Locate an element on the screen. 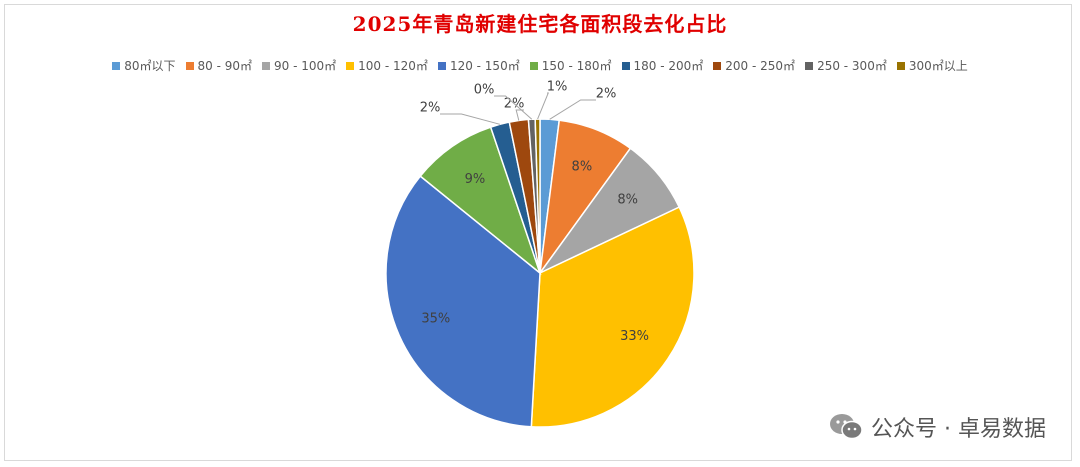 The width and height of the screenshot is (1080, 467). chart-title: 2025年青岛新建住宅各面积段去化占比 is located at coordinates (540, 24).